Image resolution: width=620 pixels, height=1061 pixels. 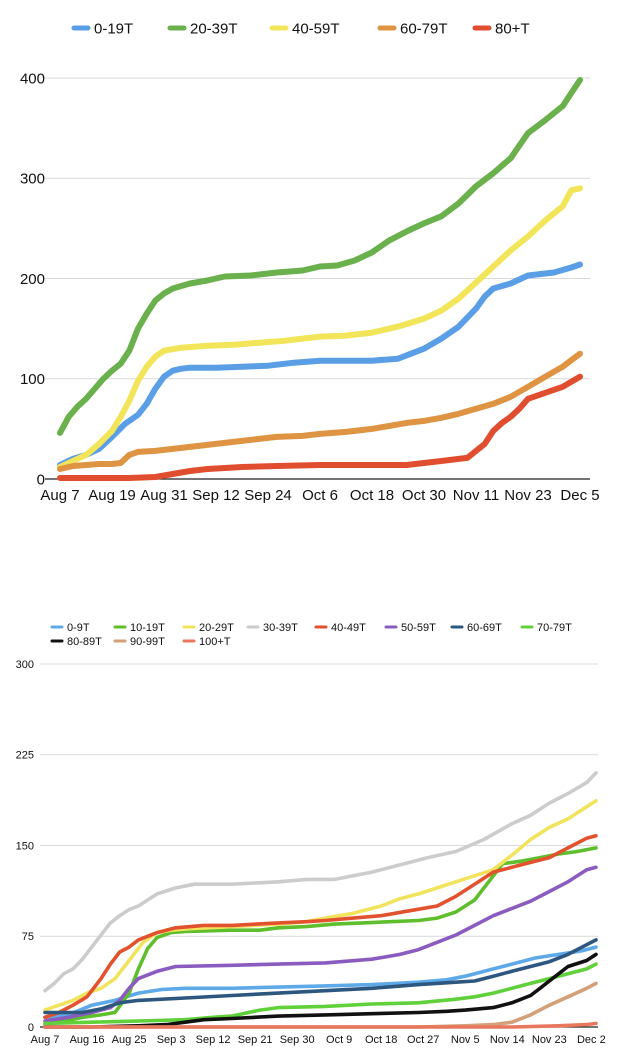 What do you see at coordinates (465, 1040) in the screenshot?
I see `x-tick-label: Nov 5` at bounding box center [465, 1040].